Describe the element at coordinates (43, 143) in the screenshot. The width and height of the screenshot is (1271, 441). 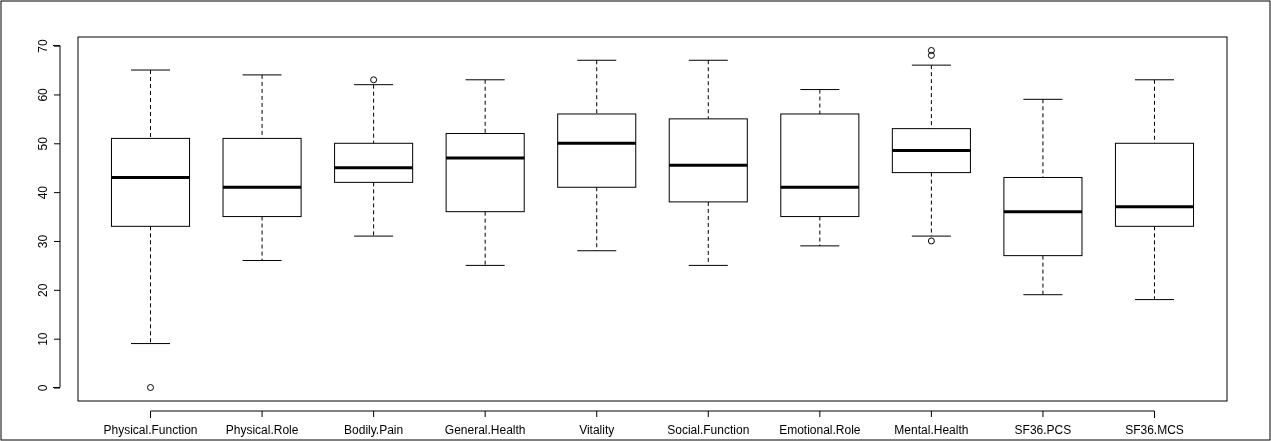
I see `y-tick-label: 50` at that location.